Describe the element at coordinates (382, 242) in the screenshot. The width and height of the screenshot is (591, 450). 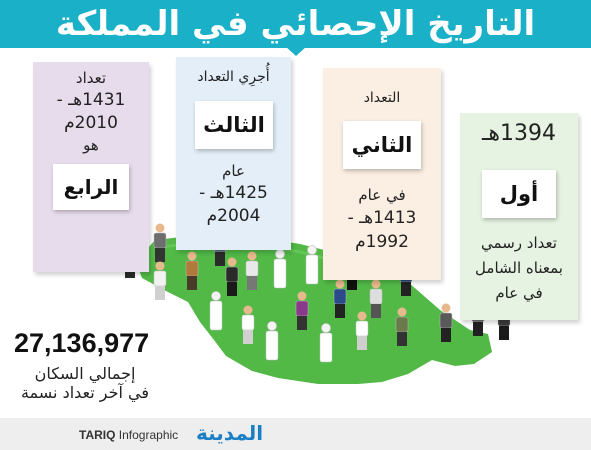
I see `census-second-line3: 1992م` at that location.